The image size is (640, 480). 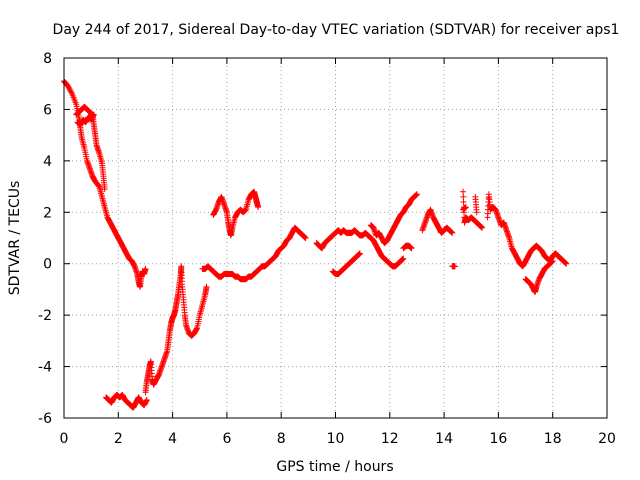 What do you see at coordinates (45, 419) in the screenshot?
I see `y-tick-label: -6` at bounding box center [45, 419].